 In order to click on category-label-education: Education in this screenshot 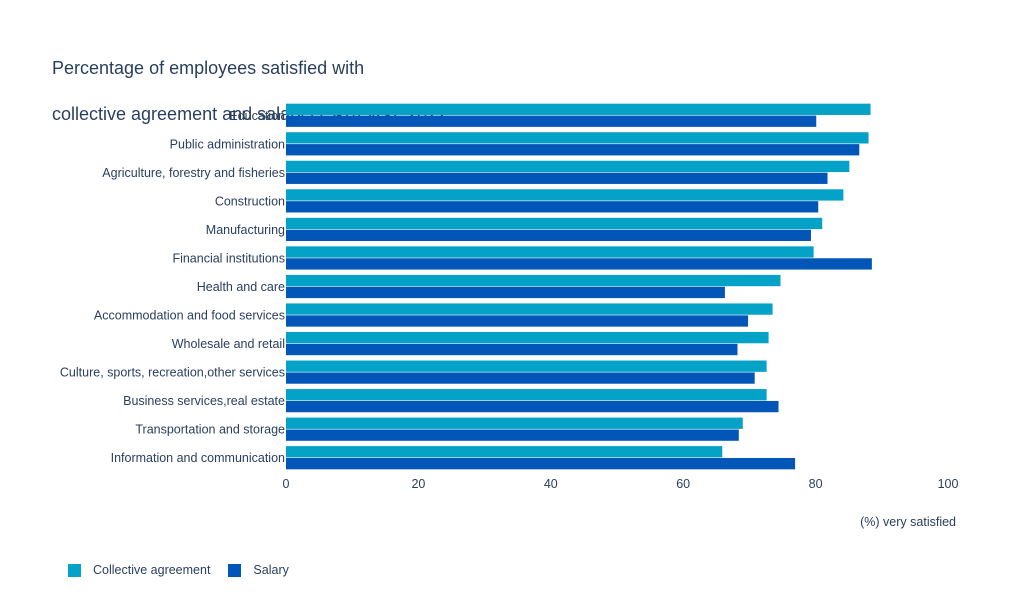, I will do `click(257, 116)`.